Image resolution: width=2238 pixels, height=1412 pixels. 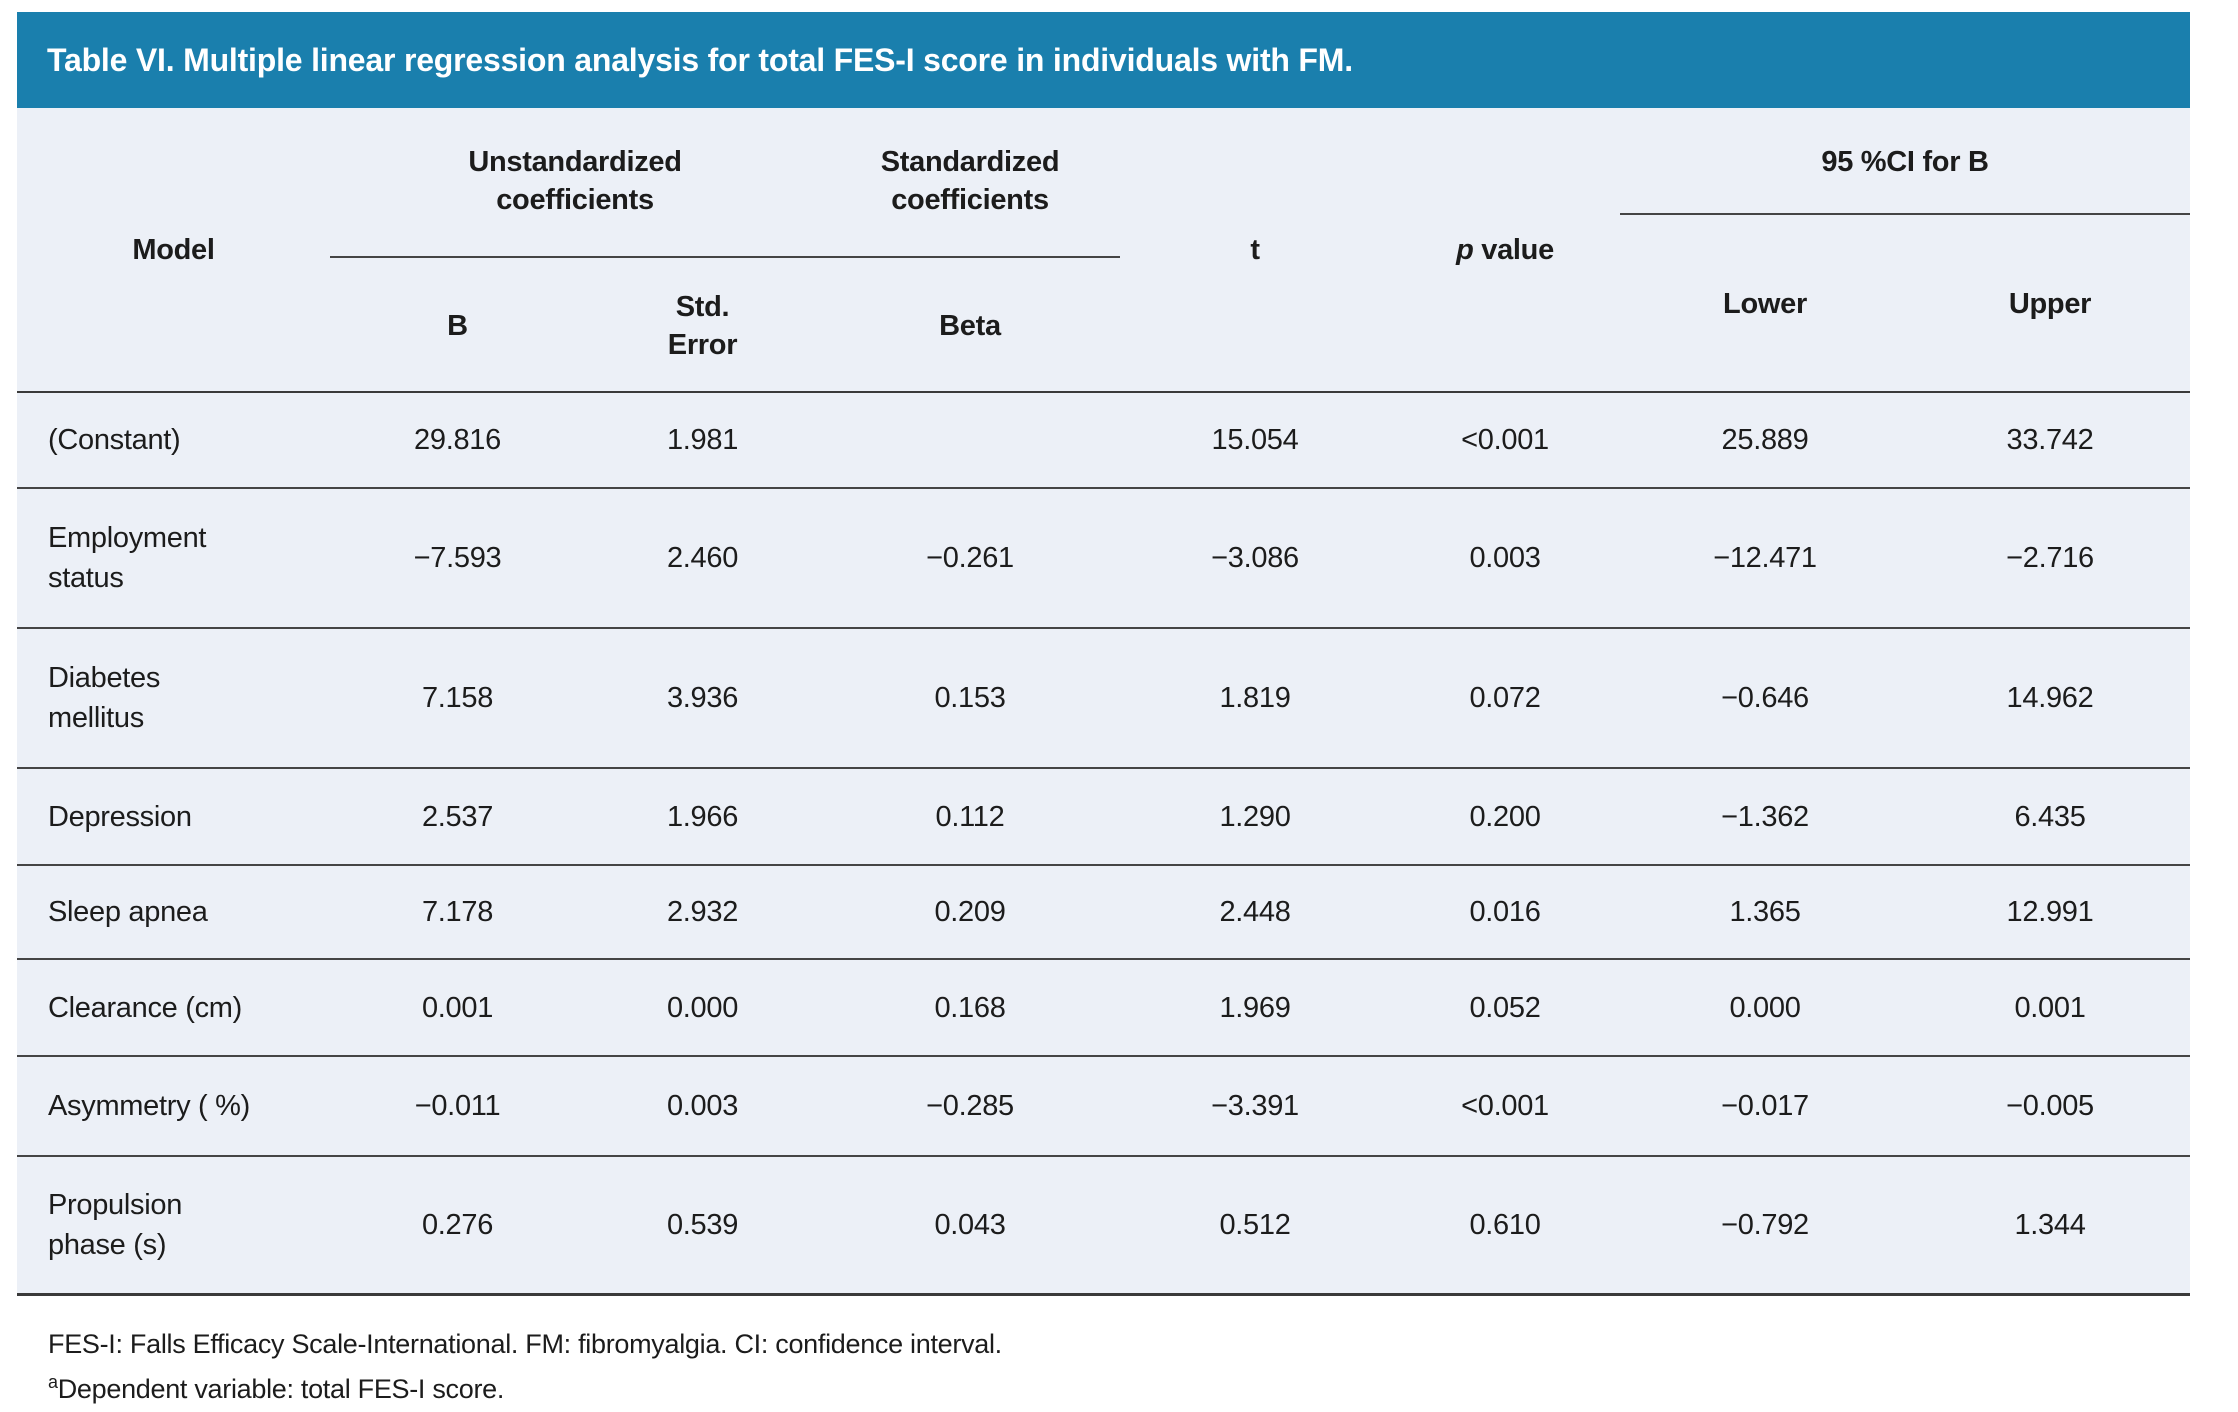 What do you see at coordinates (1505, 250) in the screenshot?
I see `column-header-p-value: p value` at bounding box center [1505, 250].